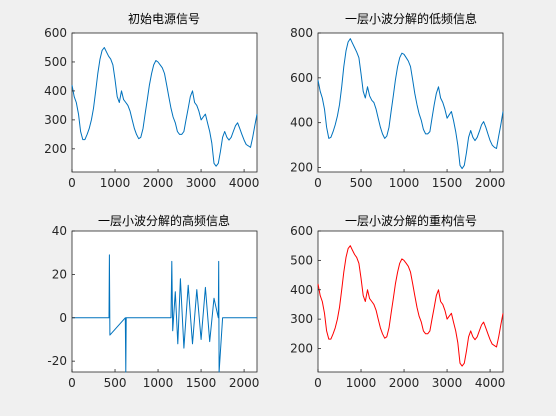 This screenshot has width=556, height=416. I want to click on subplot-4-series-line, so click(410, 306).